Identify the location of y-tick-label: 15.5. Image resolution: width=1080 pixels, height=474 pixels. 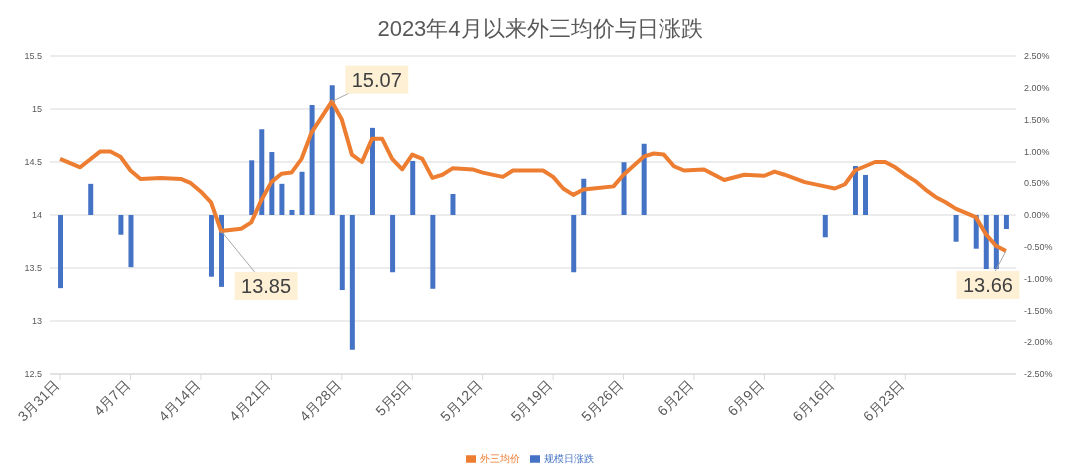
(33, 56).